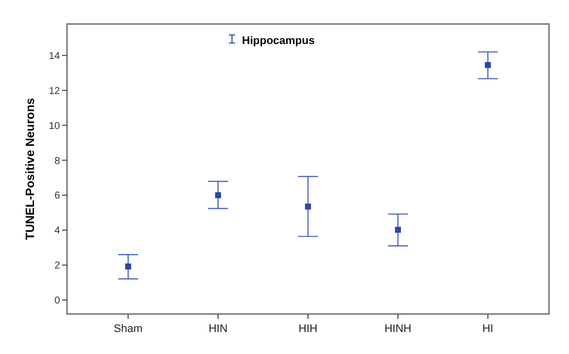 This screenshot has width=569, height=354. I want to click on y-tick-label: 2, so click(57, 266).